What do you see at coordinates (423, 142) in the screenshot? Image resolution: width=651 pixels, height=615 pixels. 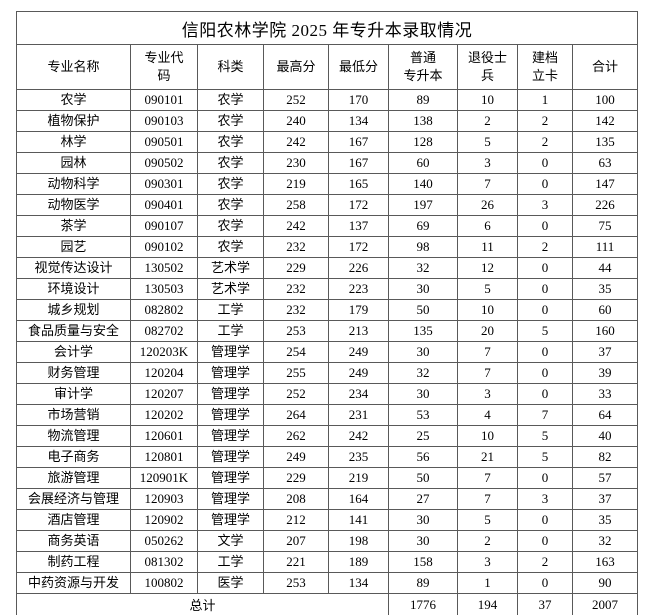 I see `cell-regular: 128` at bounding box center [423, 142].